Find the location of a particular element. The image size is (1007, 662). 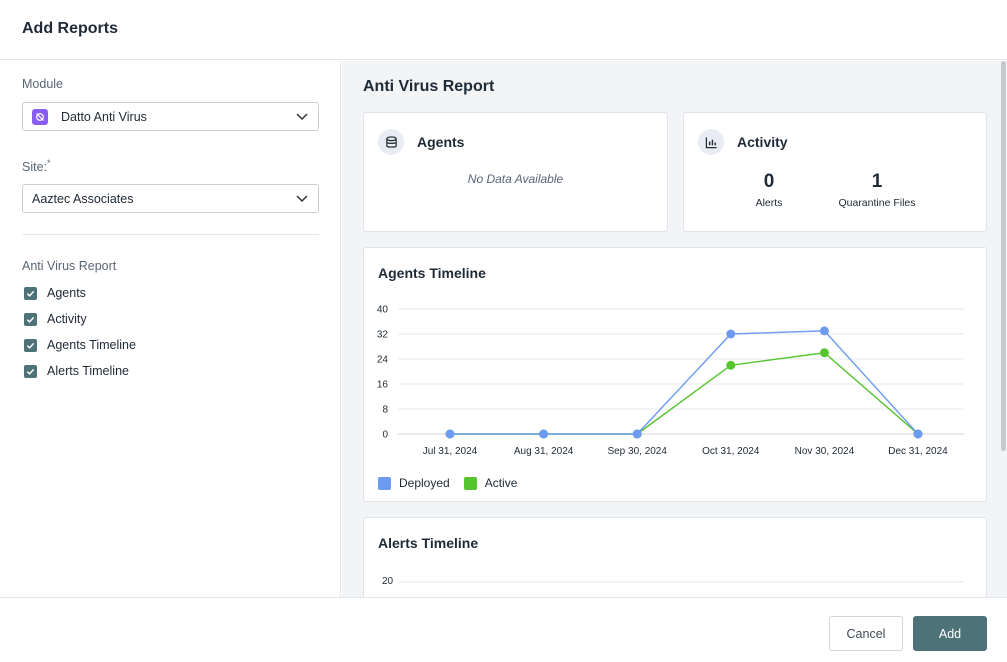

module-select: Datto Anti Virus is located at coordinates (170, 116).